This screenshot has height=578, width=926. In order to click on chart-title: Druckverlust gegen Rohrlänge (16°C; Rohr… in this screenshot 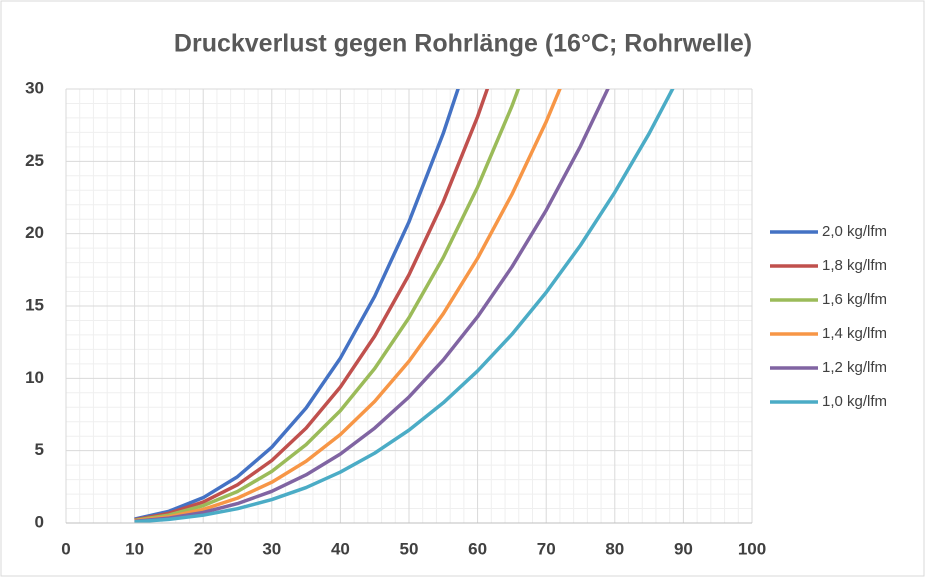, I will do `click(463, 44)`.